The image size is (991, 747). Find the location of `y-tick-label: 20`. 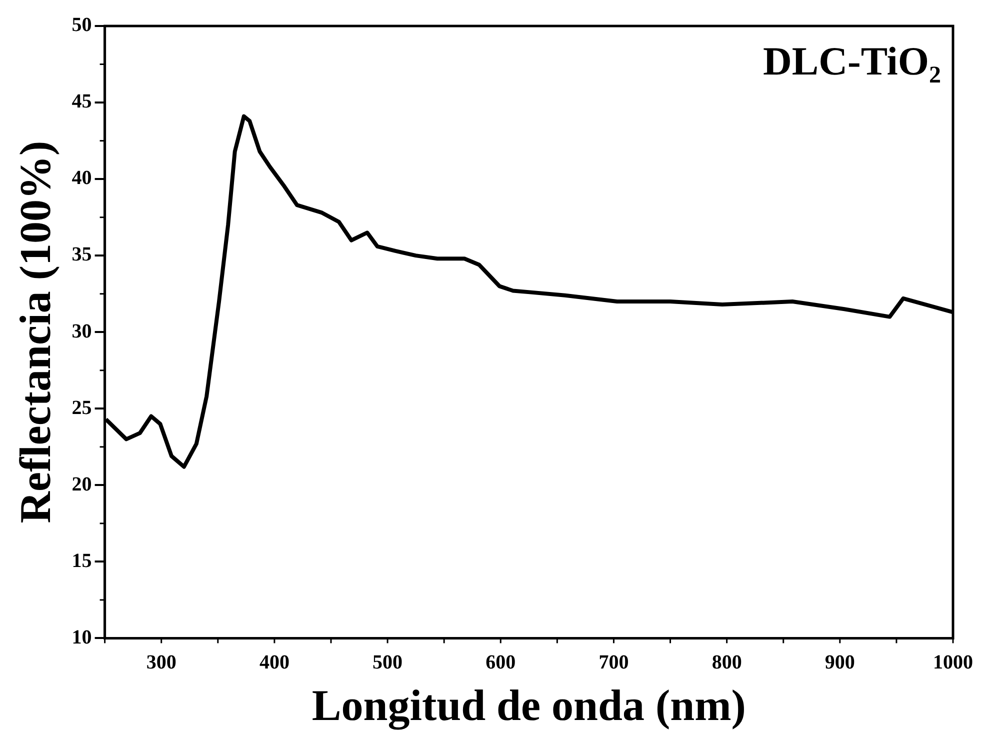

y-tick-label: 20 is located at coordinates (82, 484).